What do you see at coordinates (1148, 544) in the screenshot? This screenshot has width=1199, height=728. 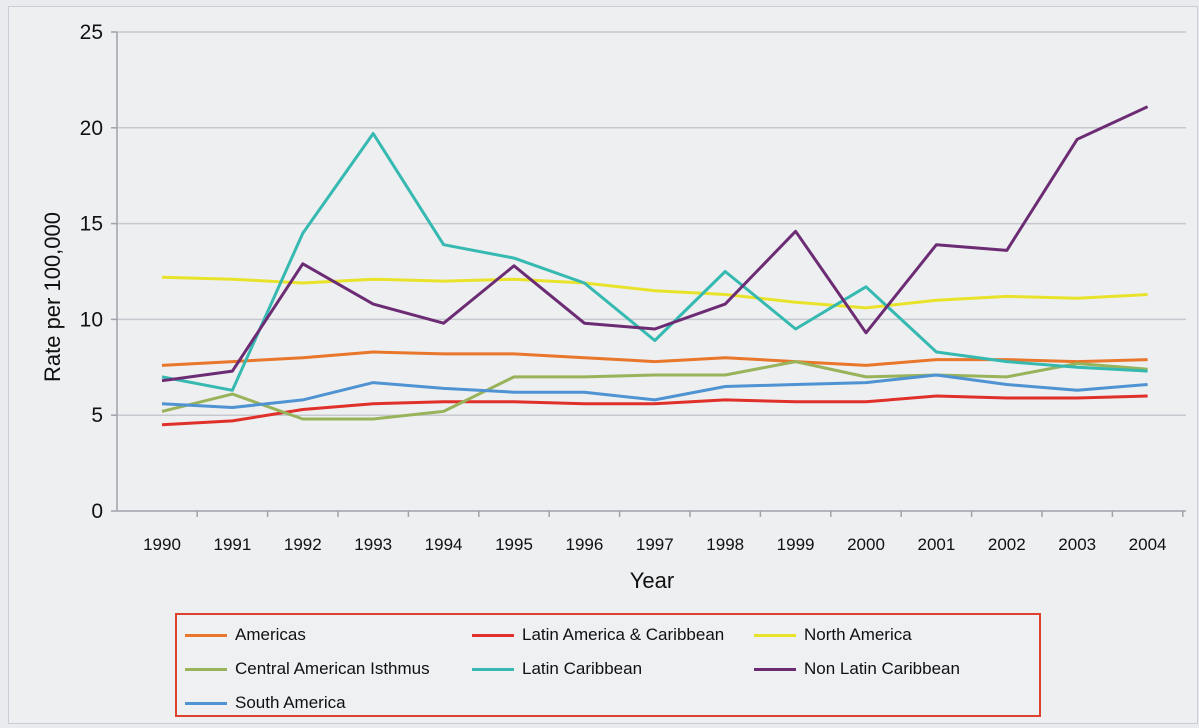 I see `x-tick-label: 2004` at bounding box center [1148, 544].